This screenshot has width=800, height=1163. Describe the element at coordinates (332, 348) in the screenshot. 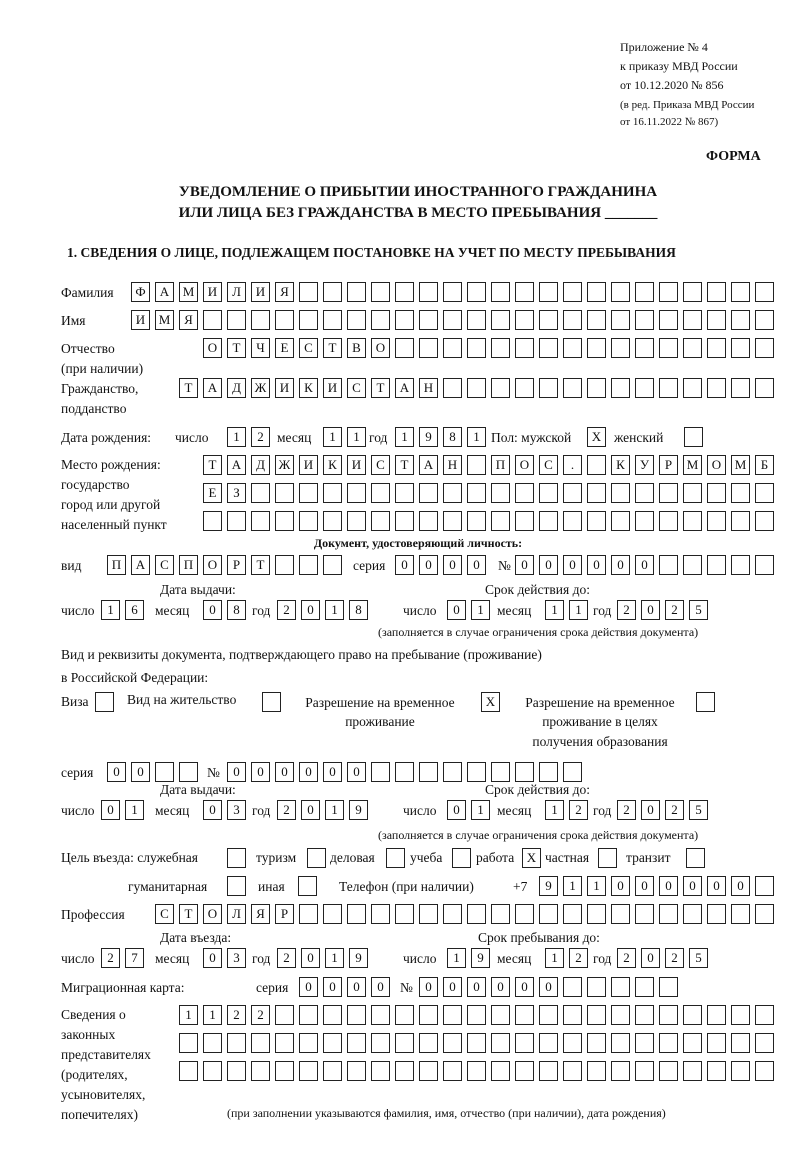

I see `patronymic-box: Т` at that location.